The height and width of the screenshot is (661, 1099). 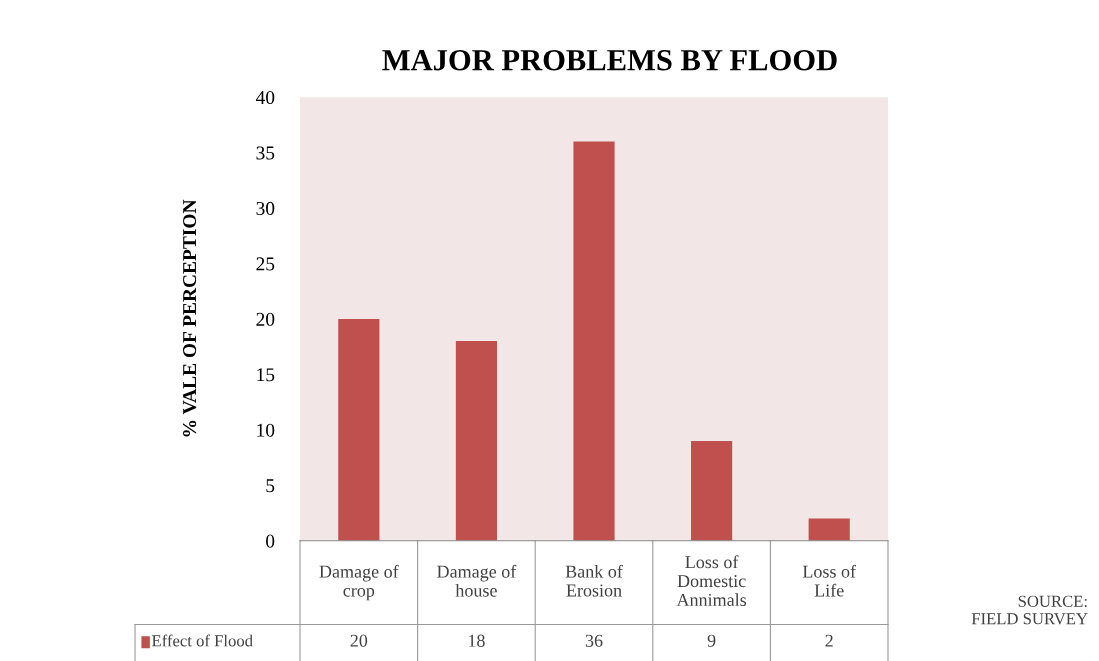 I want to click on data-label: 18, so click(x=476, y=640).